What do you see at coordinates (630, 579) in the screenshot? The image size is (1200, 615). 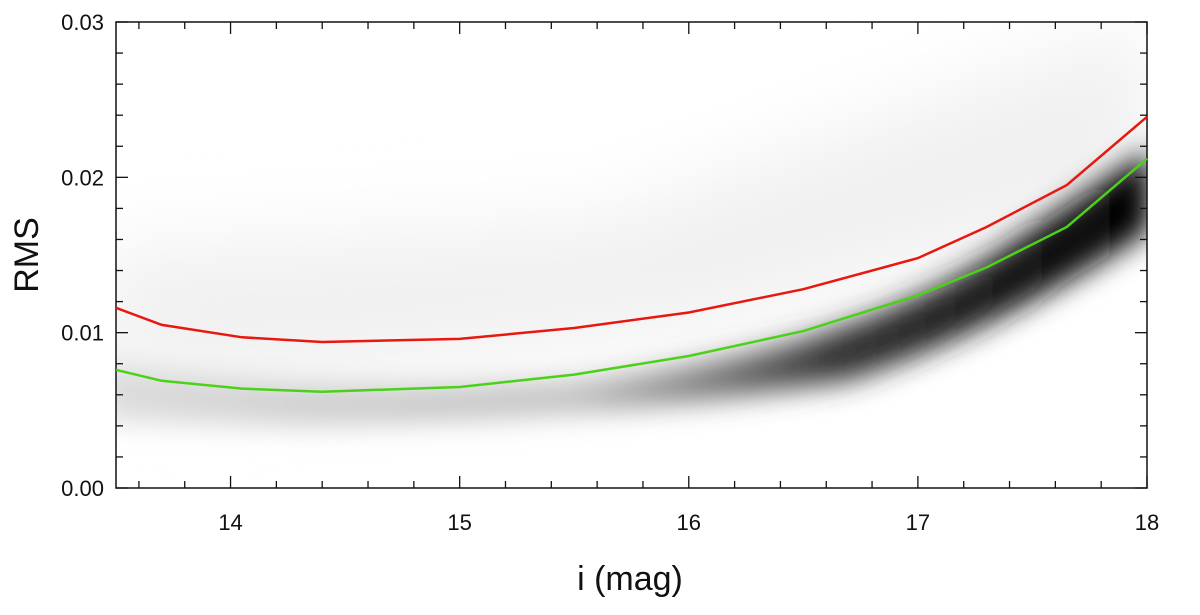 I see `x-axis-label: i (mag)` at bounding box center [630, 579].